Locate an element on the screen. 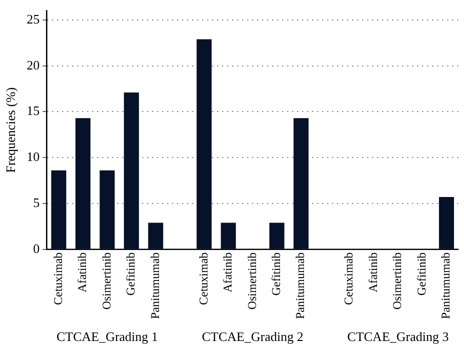 The width and height of the screenshot is (464, 348). y-axis-title: Frequencies (%) is located at coordinates (10, 130).